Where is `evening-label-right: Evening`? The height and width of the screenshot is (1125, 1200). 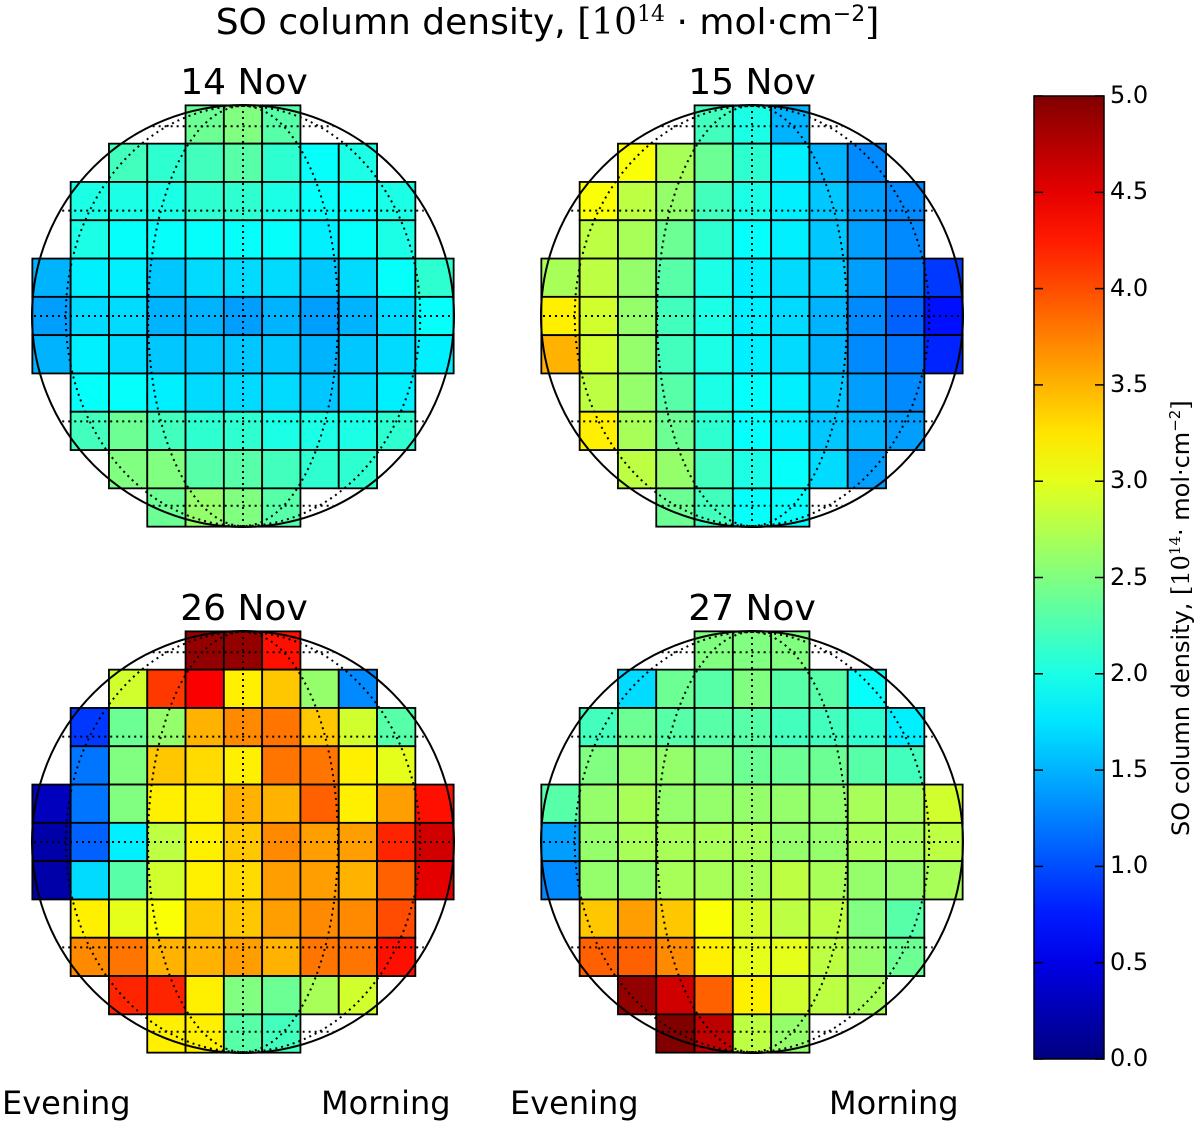
evening-label-right: Evening is located at coordinates (574, 1103).